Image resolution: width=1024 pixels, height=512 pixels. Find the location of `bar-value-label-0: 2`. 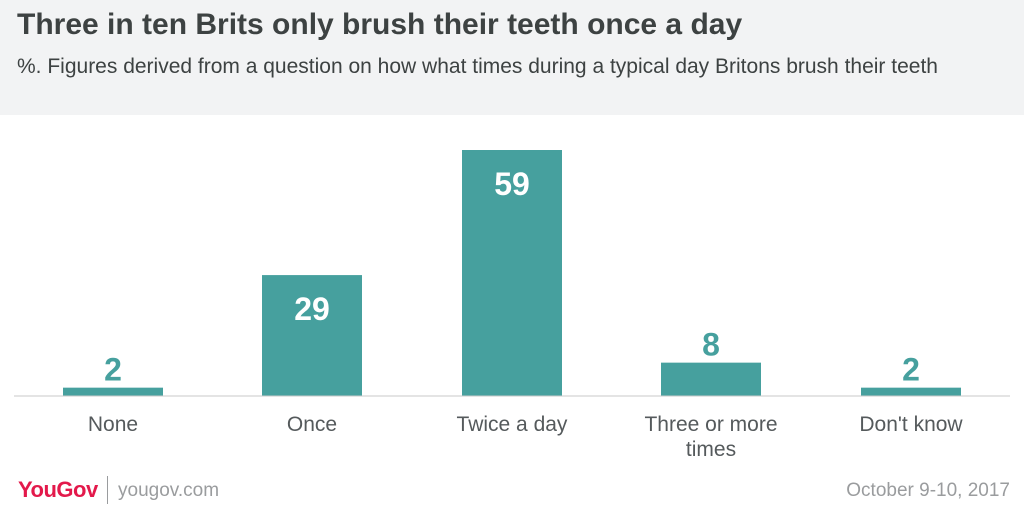

bar-value-label-0: 2 is located at coordinates (113, 370).